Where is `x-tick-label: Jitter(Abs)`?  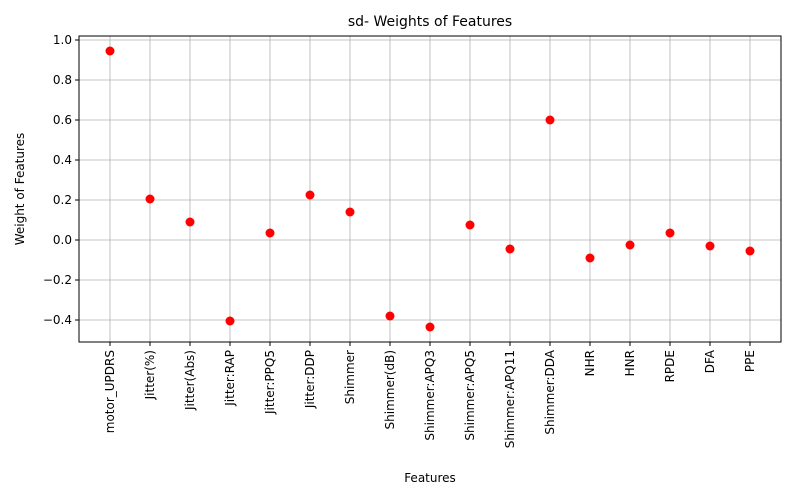
x-tick-label: Jitter(Abs) is located at coordinates (190, 380).